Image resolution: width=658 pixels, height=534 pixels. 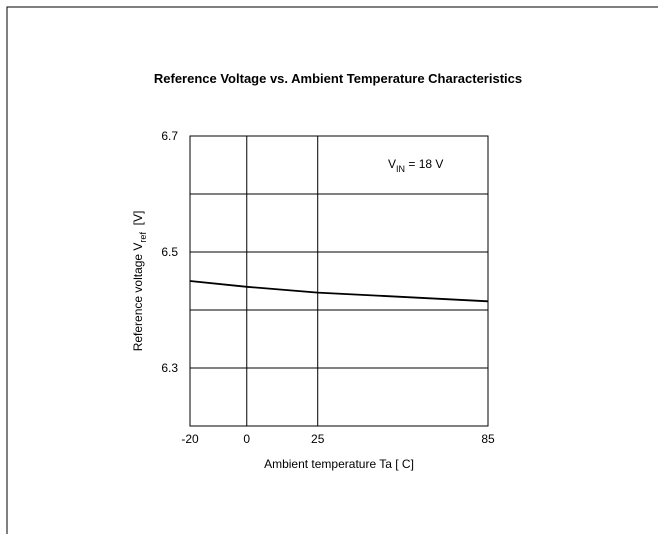 What do you see at coordinates (169, 252) in the screenshot?
I see `y-tick-label: 6.5` at bounding box center [169, 252].